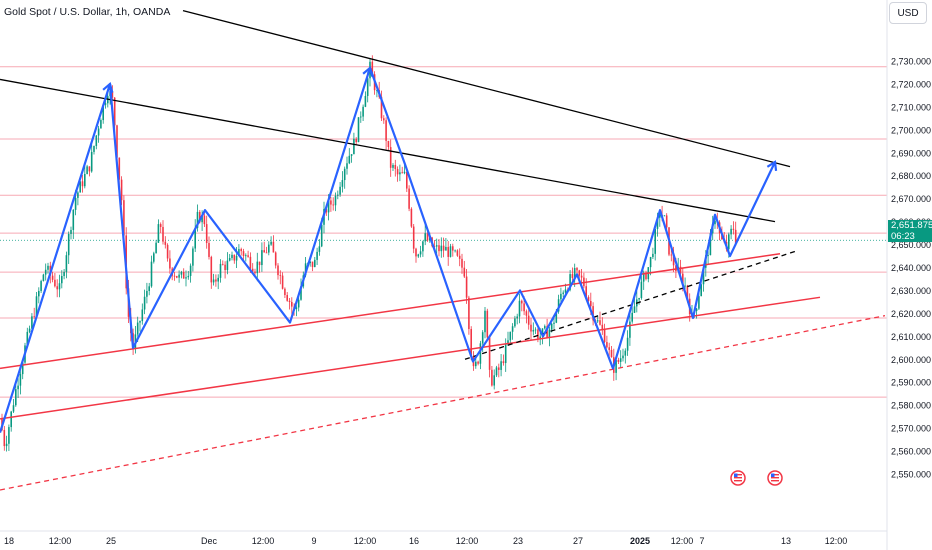 This screenshot has width=932, height=550. I want to click on last-price-tag: 2,651.875 06:23, so click(910, 231).